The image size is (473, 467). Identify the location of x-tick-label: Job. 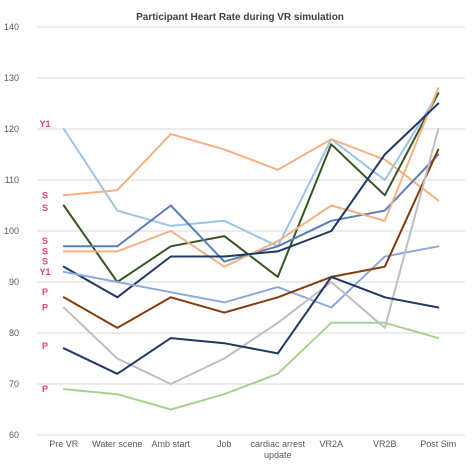
(224, 444).